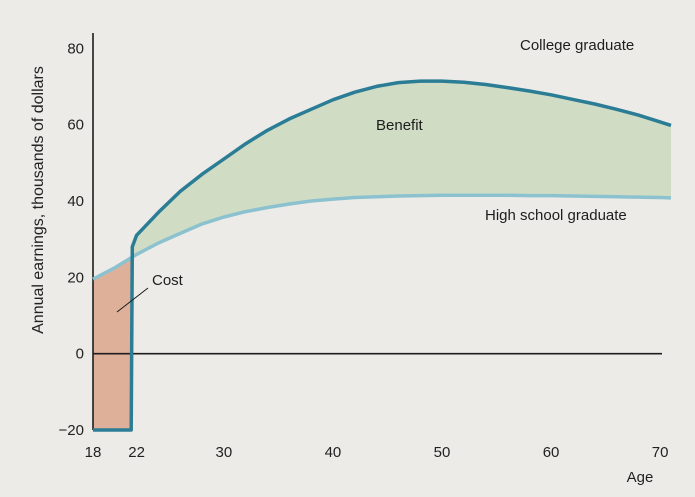 This screenshot has width=695, height=497. I want to click on y-tick-label: 0, so click(80, 354).